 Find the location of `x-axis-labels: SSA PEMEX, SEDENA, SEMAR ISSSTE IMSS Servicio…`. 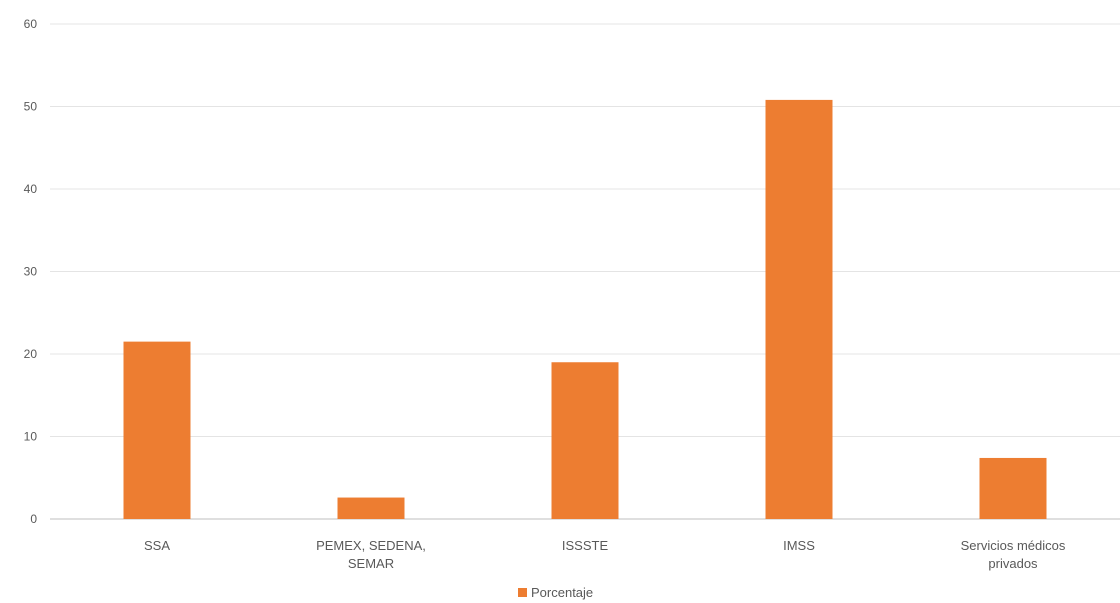

x-axis-labels: SSA PEMEX, SEDENA, SEMAR ISSSTE IMSS Servicio… is located at coordinates (605, 554).